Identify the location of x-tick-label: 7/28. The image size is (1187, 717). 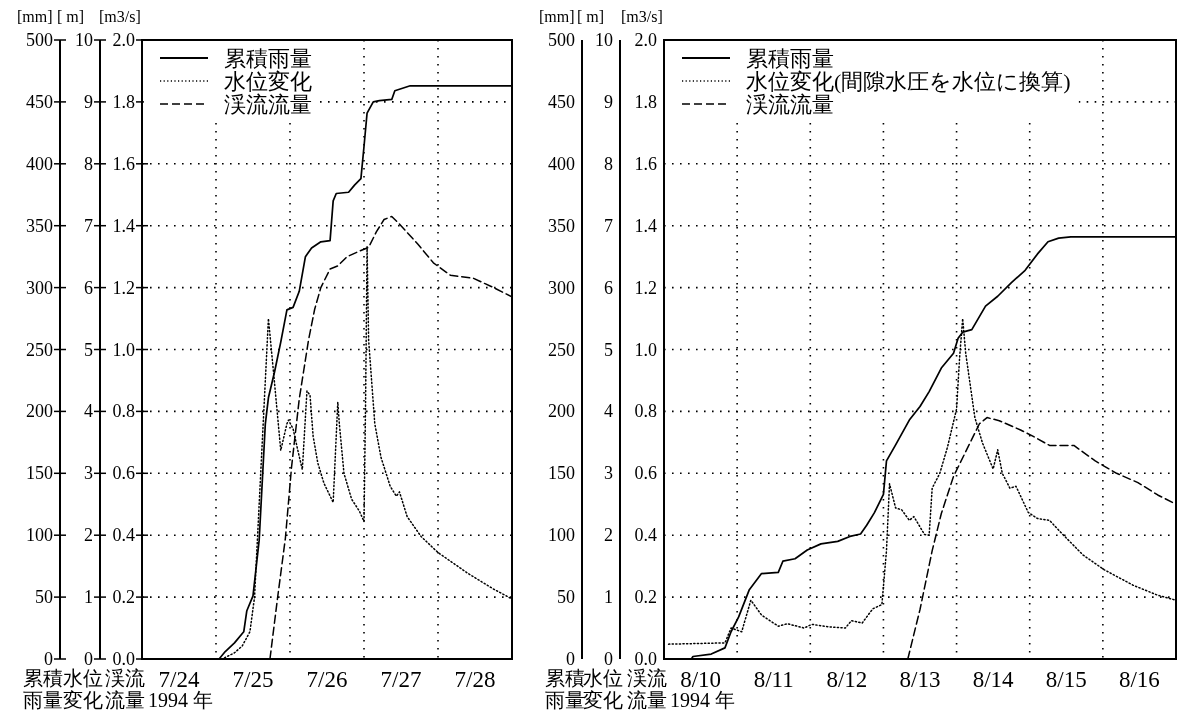
(475, 679).